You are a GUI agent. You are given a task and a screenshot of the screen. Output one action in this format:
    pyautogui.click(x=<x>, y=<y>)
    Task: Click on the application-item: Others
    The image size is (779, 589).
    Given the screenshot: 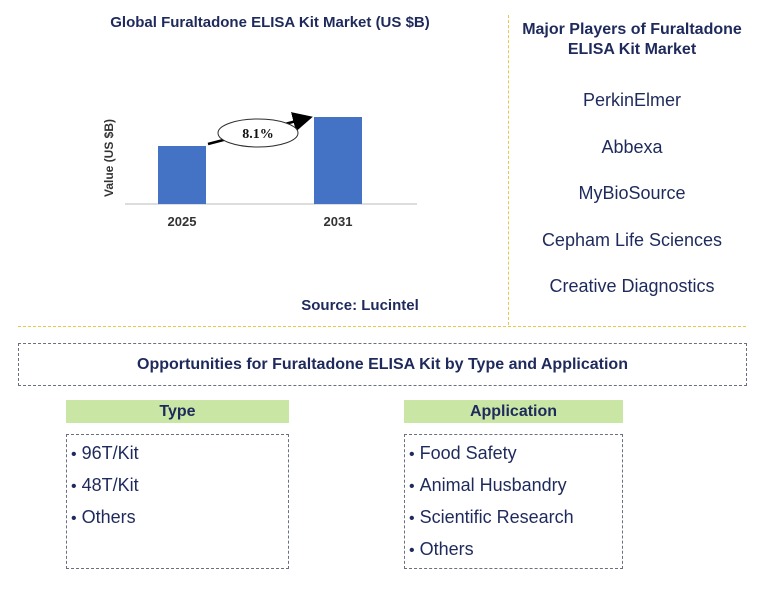 What is the action you would take?
    pyautogui.click(x=513, y=550)
    